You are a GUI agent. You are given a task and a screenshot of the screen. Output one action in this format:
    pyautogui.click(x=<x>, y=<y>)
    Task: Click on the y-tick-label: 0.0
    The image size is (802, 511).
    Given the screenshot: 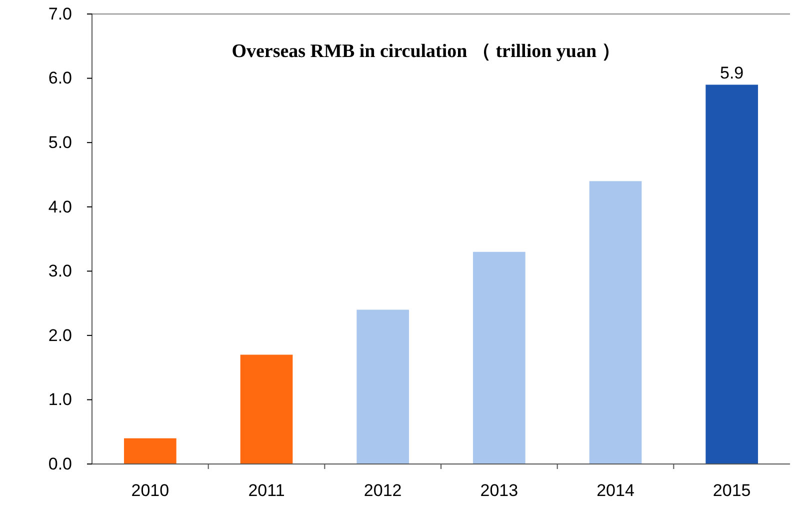 What is the action you would take?
    pyautogui.click(x=60, y=464)
    